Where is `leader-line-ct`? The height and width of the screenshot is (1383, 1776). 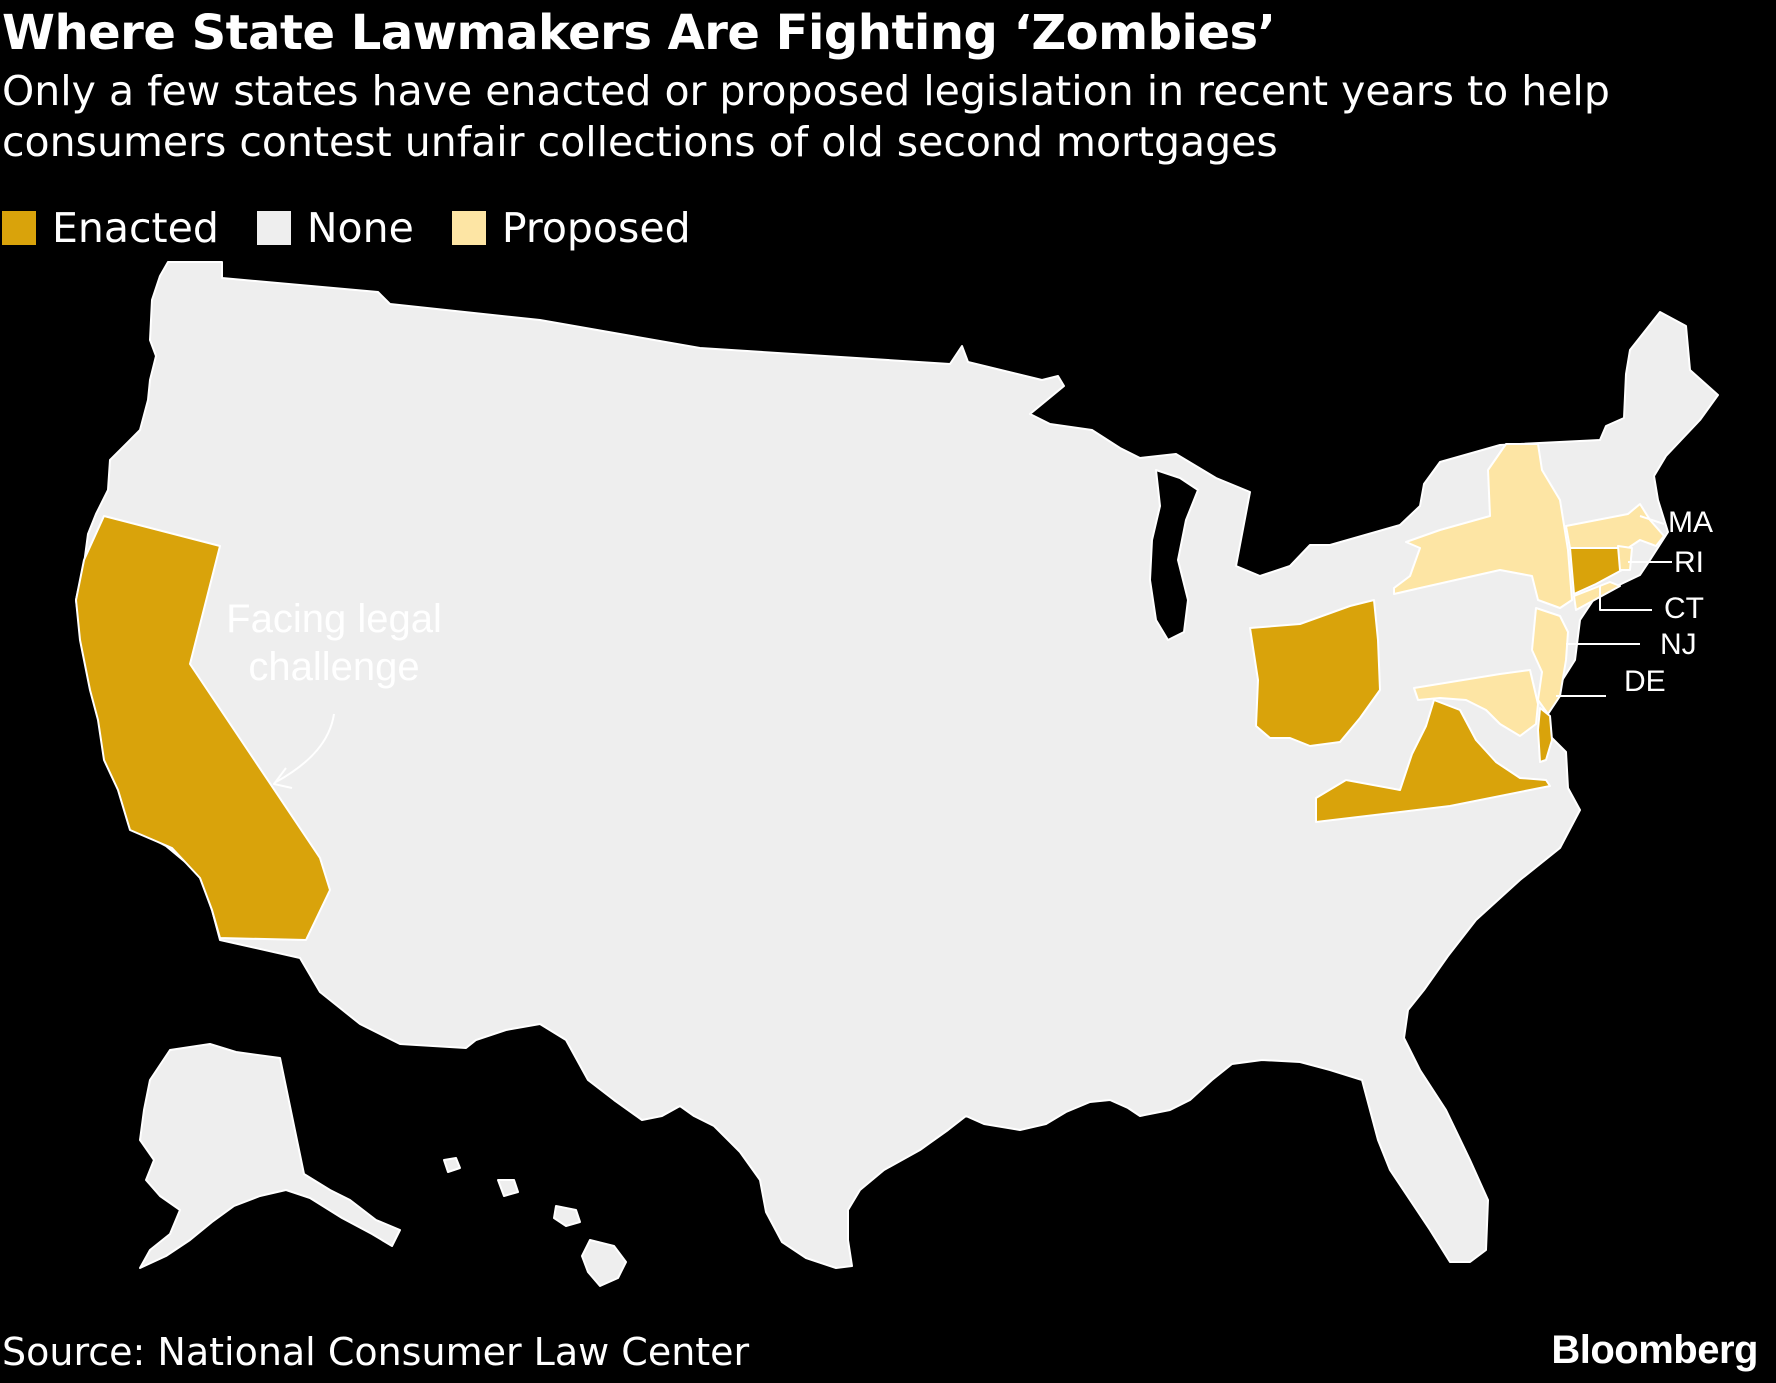
leader-line-ct is located at coordinates (1625, 598).